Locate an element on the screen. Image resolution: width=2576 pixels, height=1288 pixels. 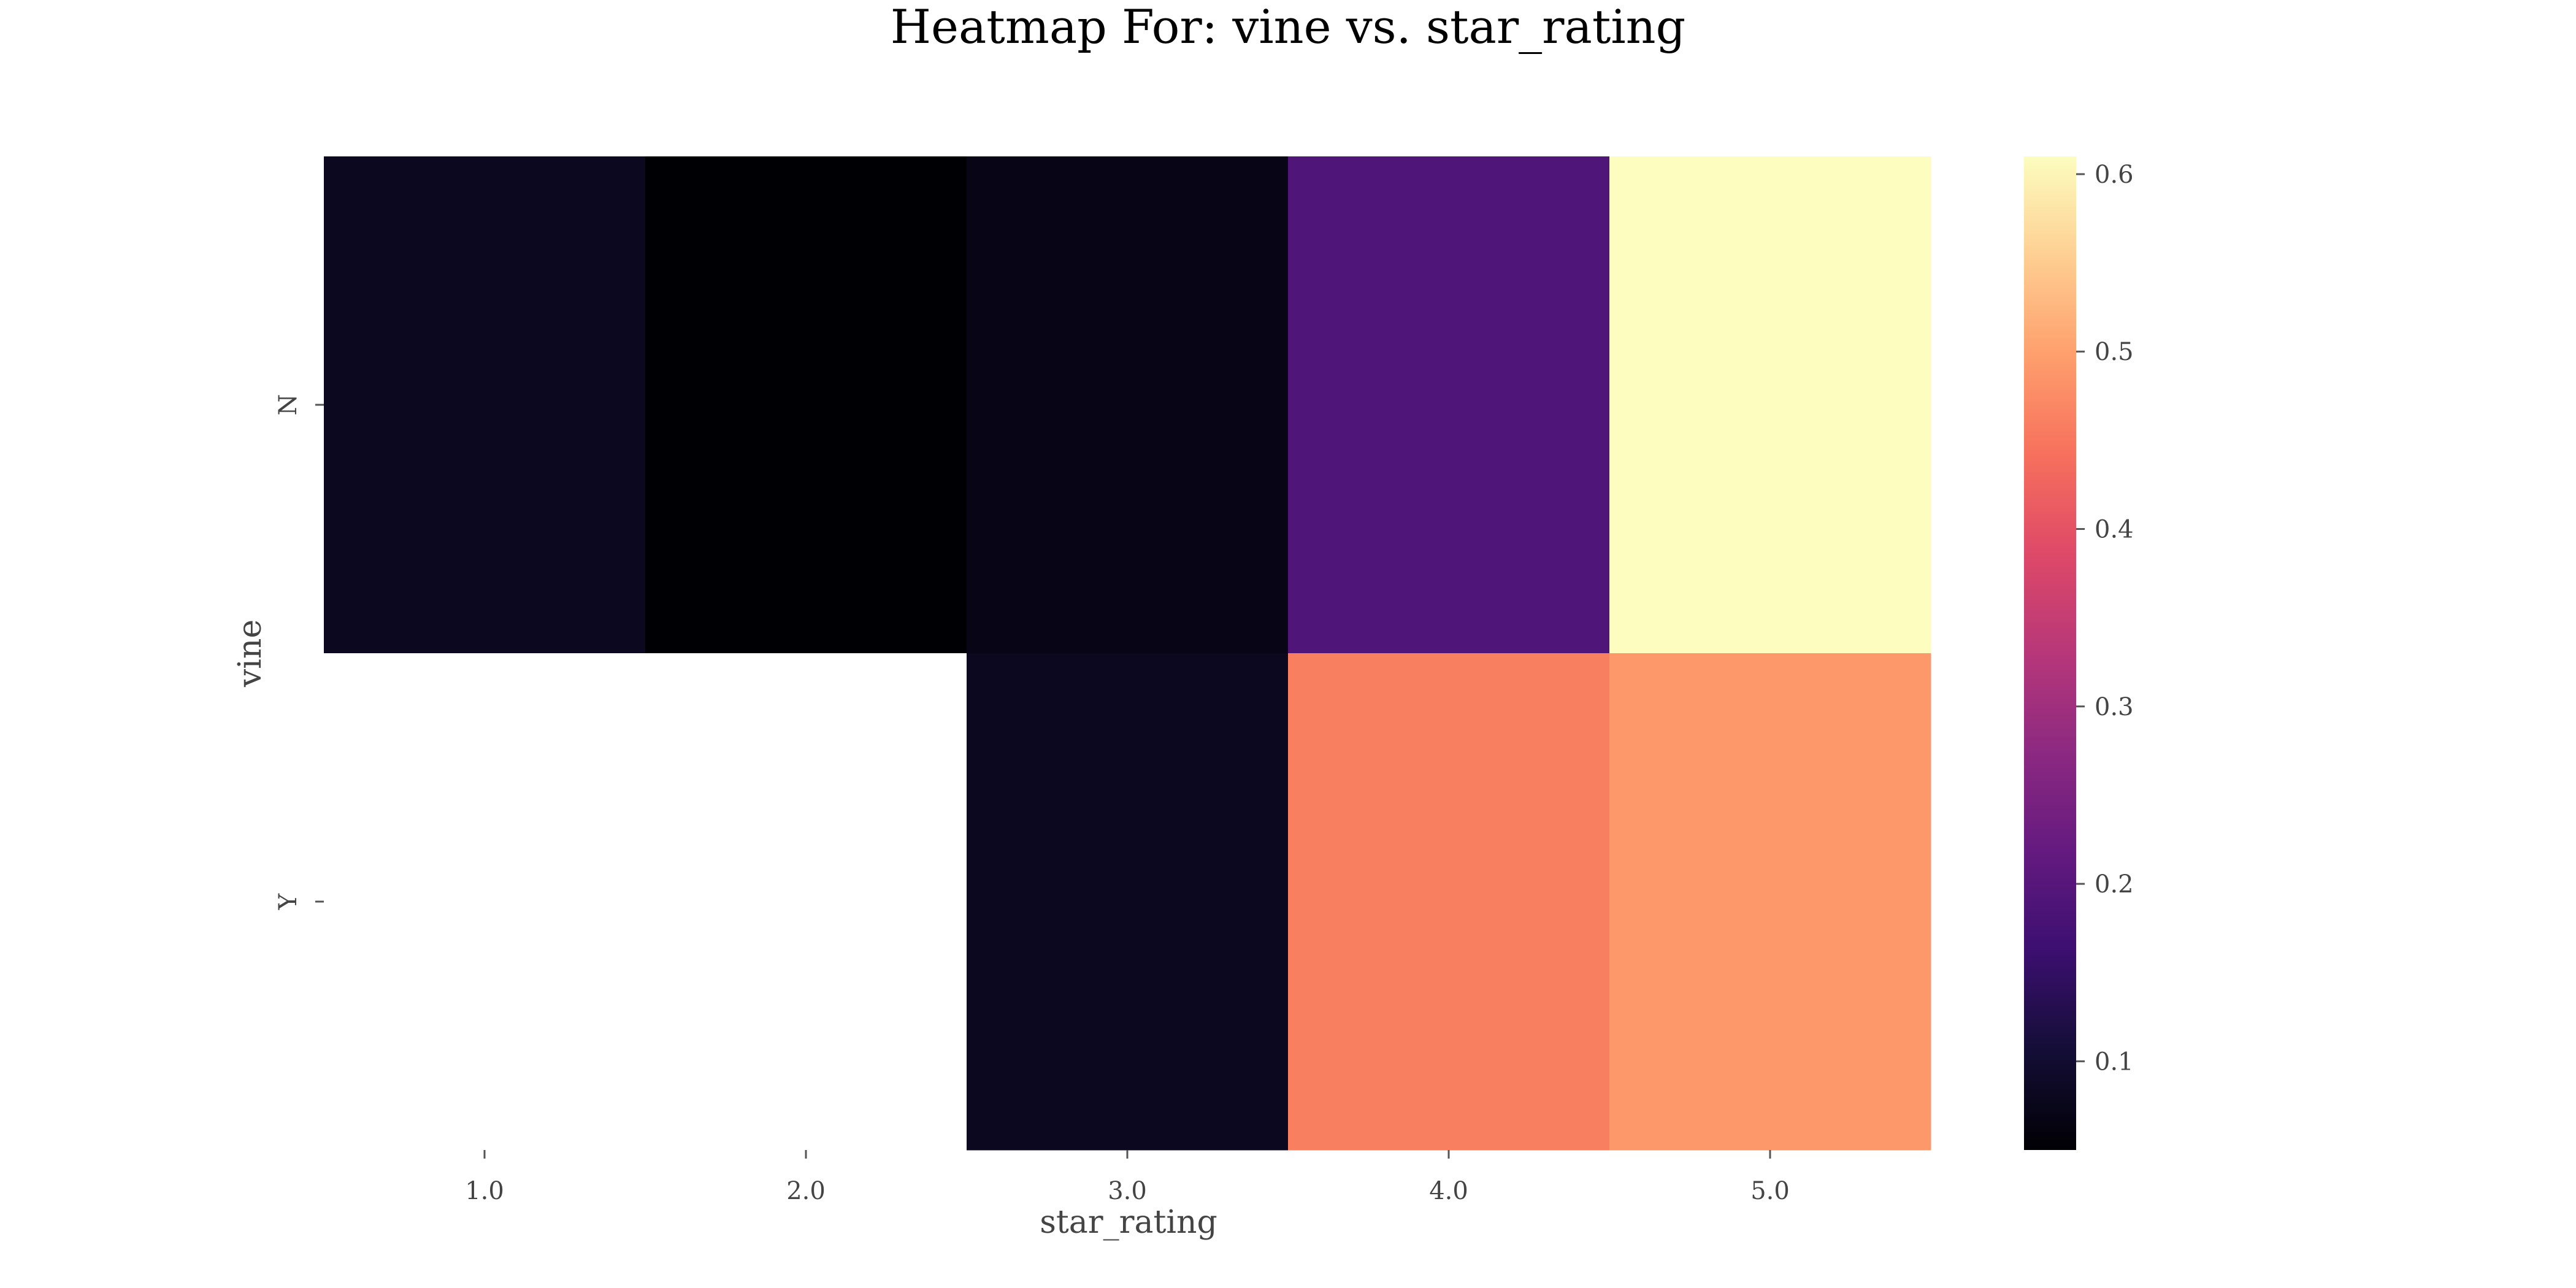
x-tick-label: 1.0 is located at coordinates (484, 1191).